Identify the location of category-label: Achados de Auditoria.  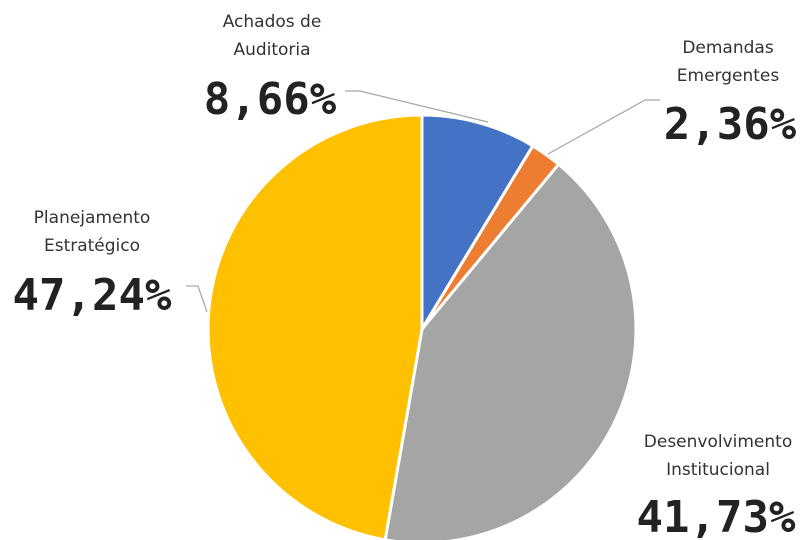
(272, 36).